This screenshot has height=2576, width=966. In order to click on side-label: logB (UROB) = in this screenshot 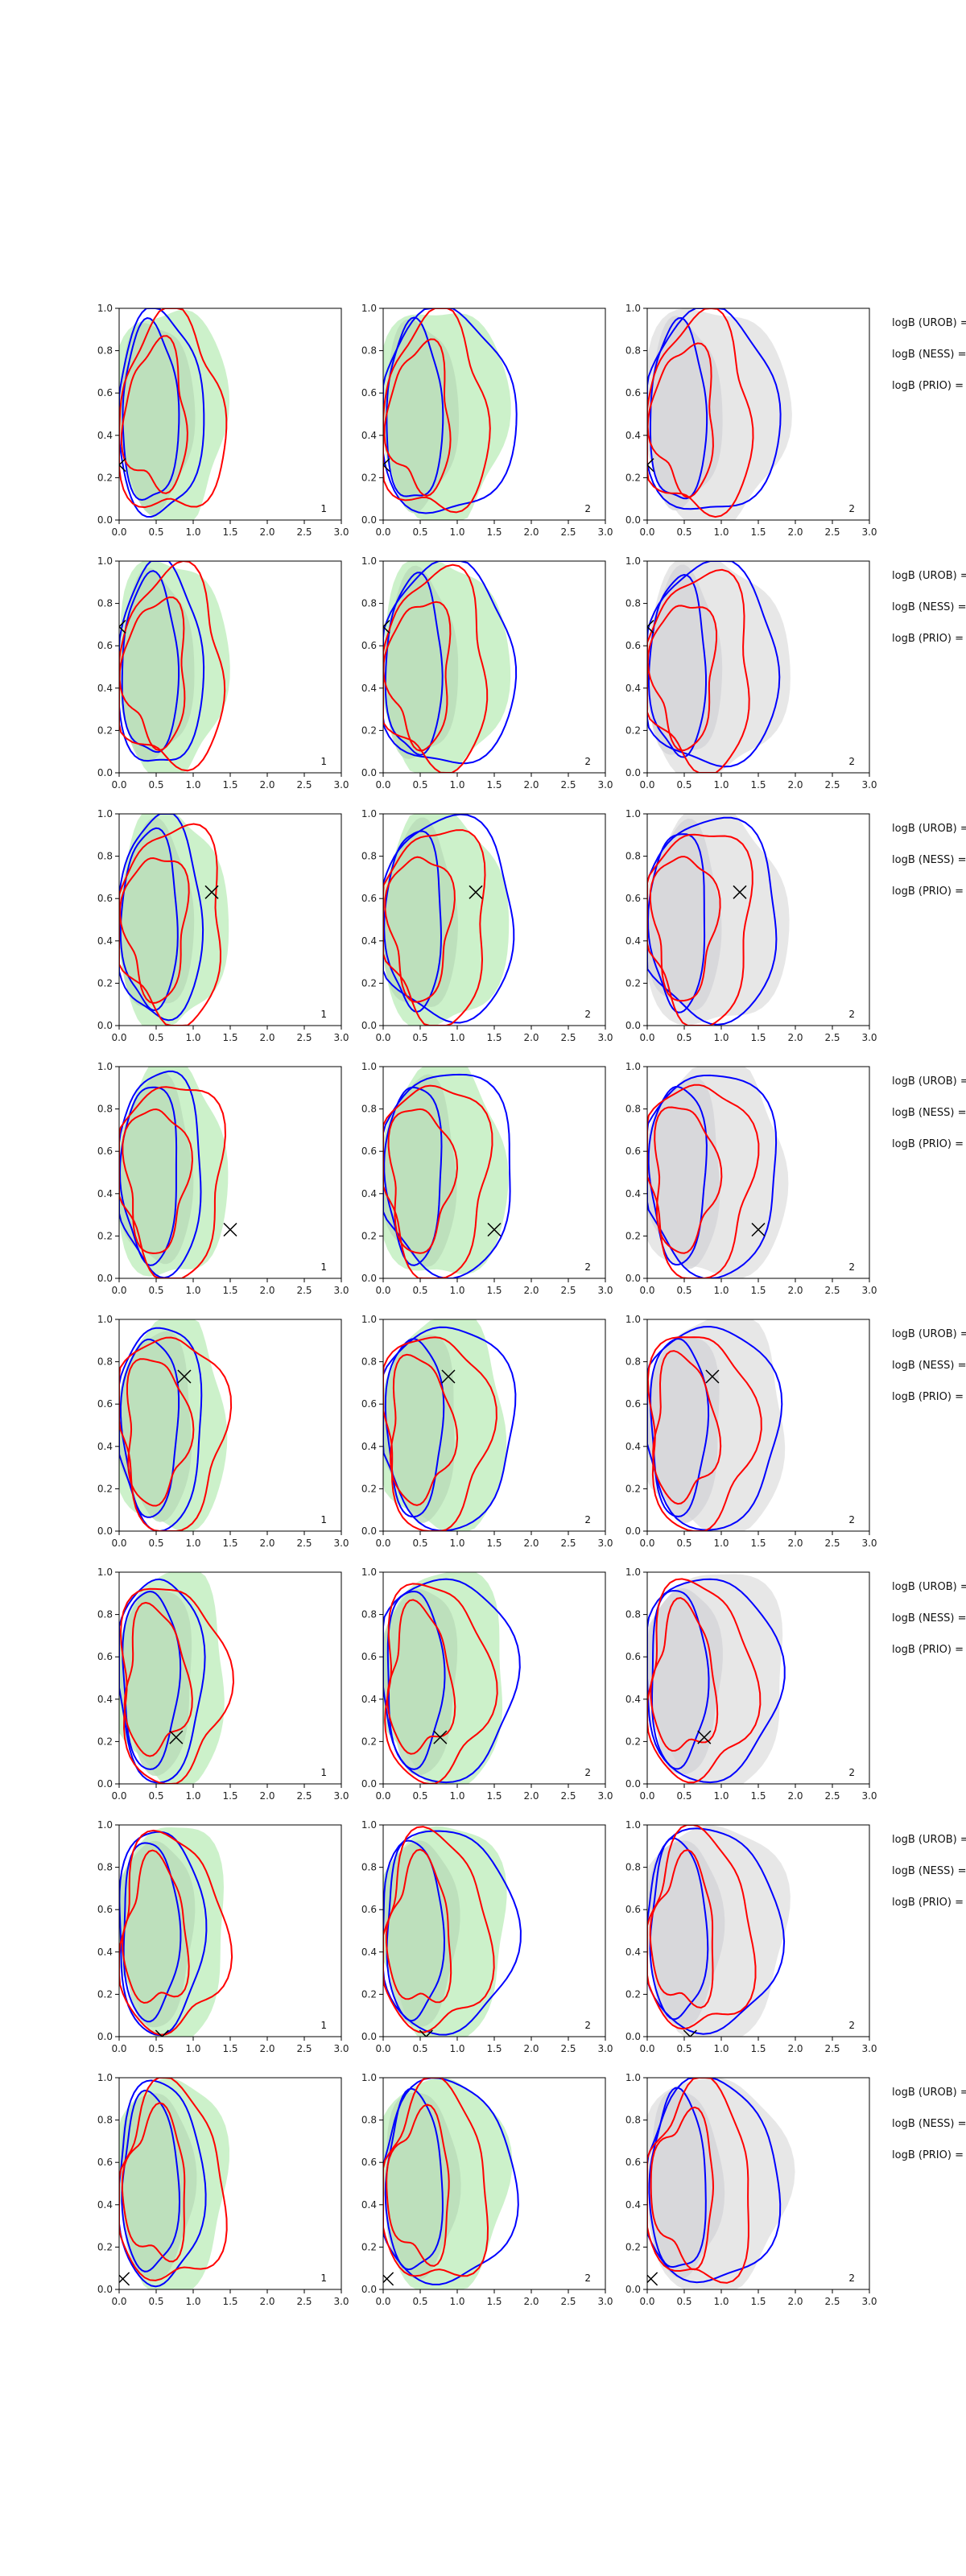, I will do `click(929, 576)`.